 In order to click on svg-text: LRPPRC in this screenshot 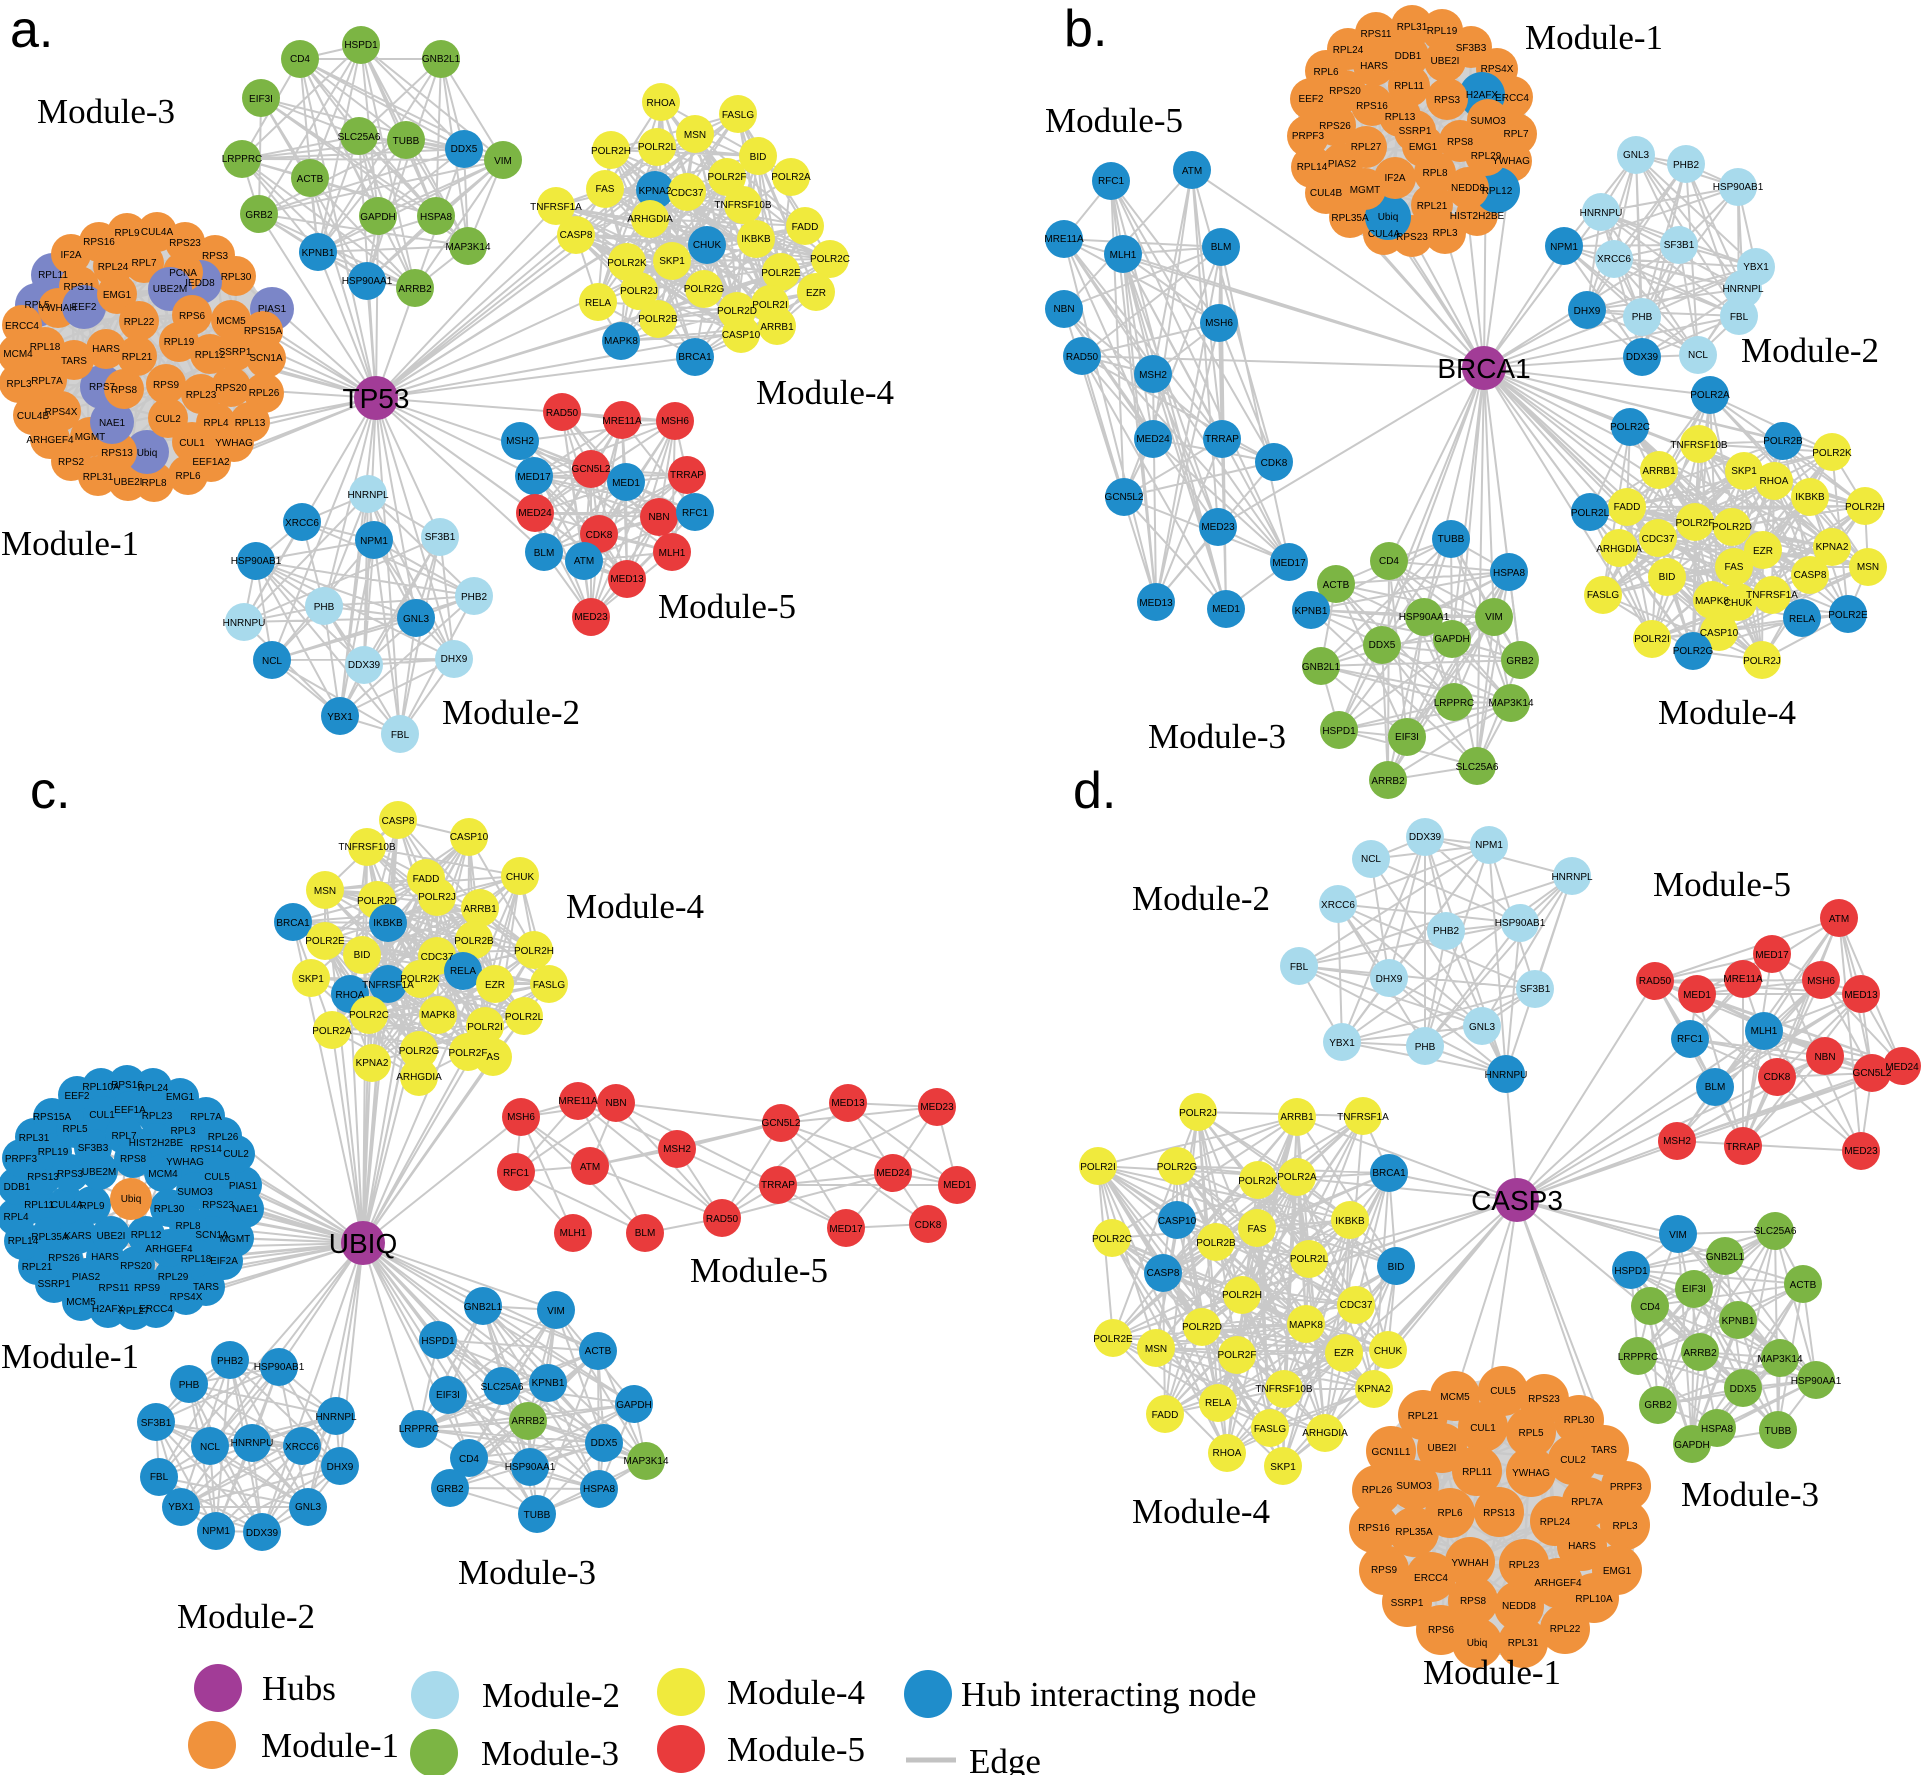, I will do `click(1454, 703)`.